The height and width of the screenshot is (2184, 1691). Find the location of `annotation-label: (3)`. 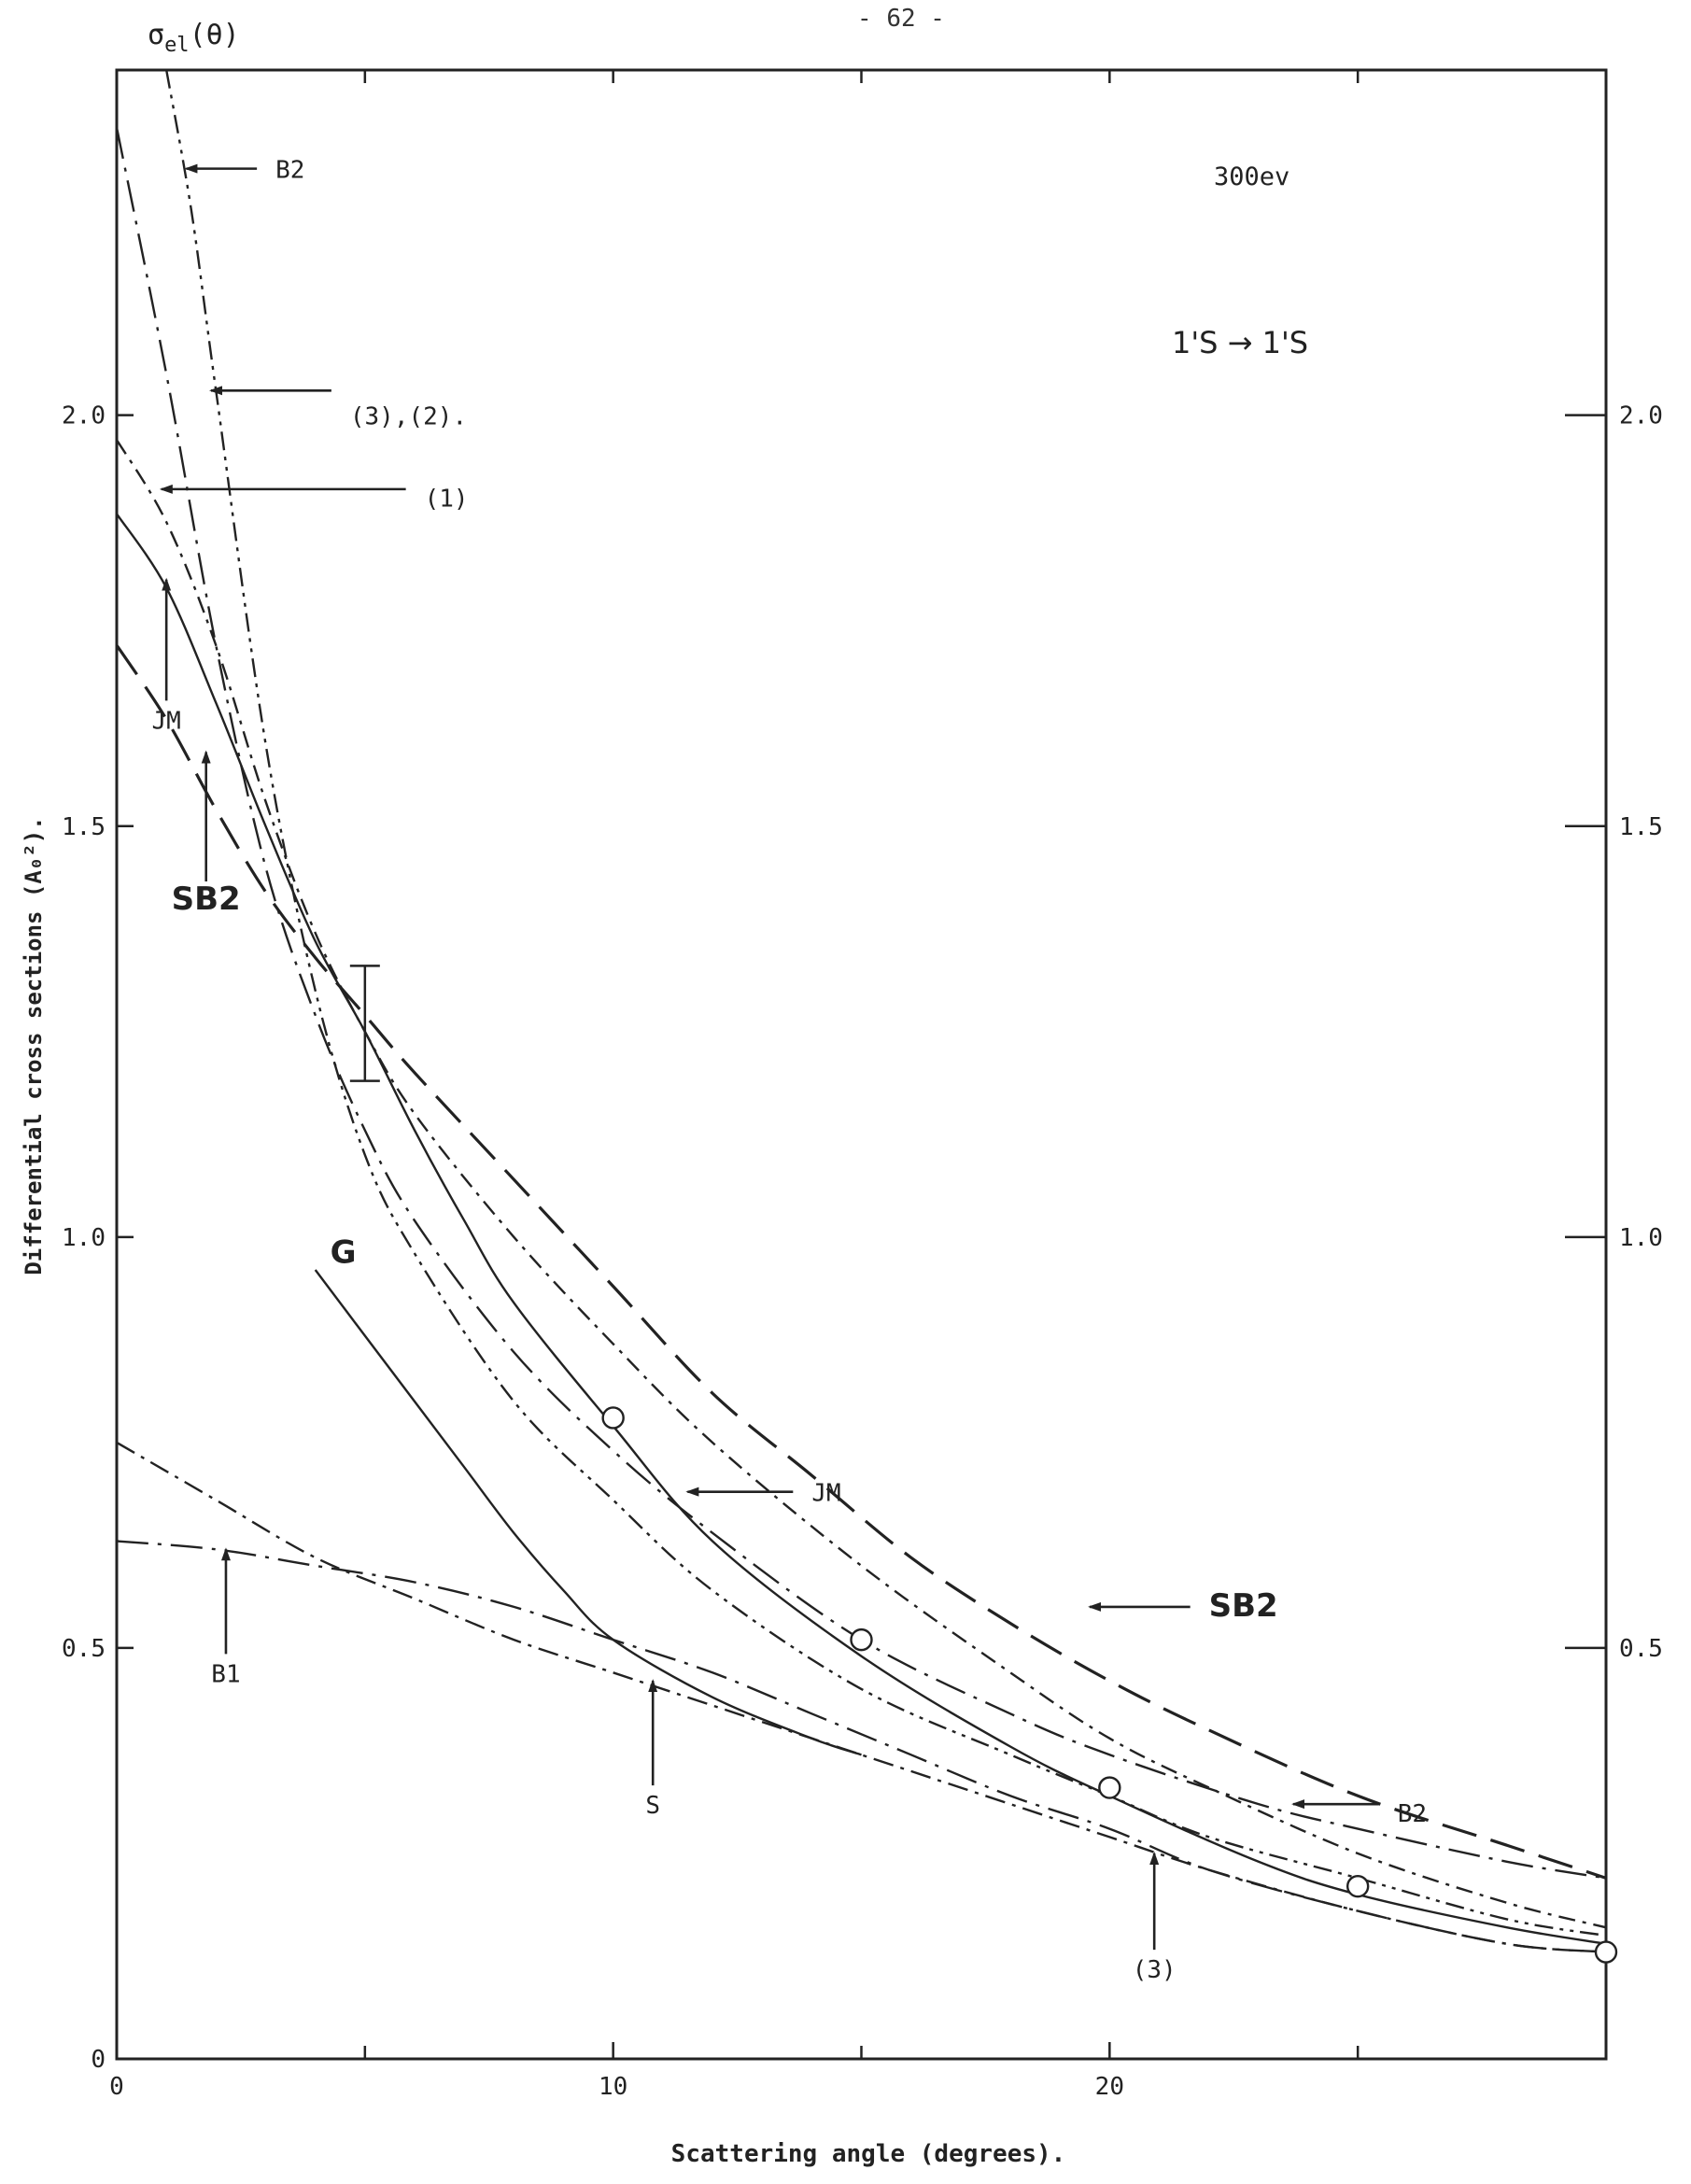

annotation-label: (3) is located at coordinates (1155, 1970).